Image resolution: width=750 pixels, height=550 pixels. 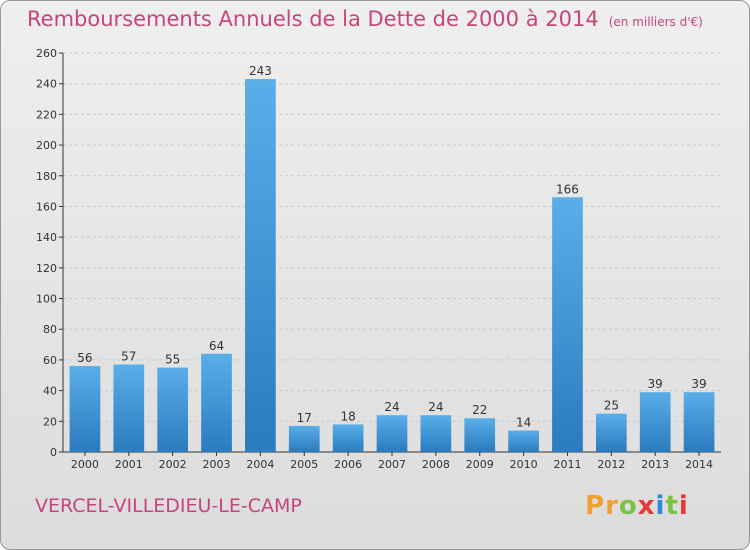 What do you see at coordinates (46, 268) in the screenshot?
I see `y-tick-label: 120` at bounding box center [46, 268].